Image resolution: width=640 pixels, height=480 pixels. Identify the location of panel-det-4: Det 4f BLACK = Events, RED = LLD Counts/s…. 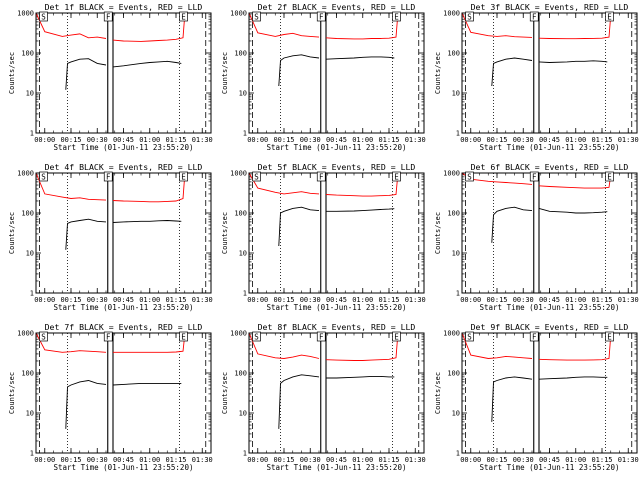
(110, 237).